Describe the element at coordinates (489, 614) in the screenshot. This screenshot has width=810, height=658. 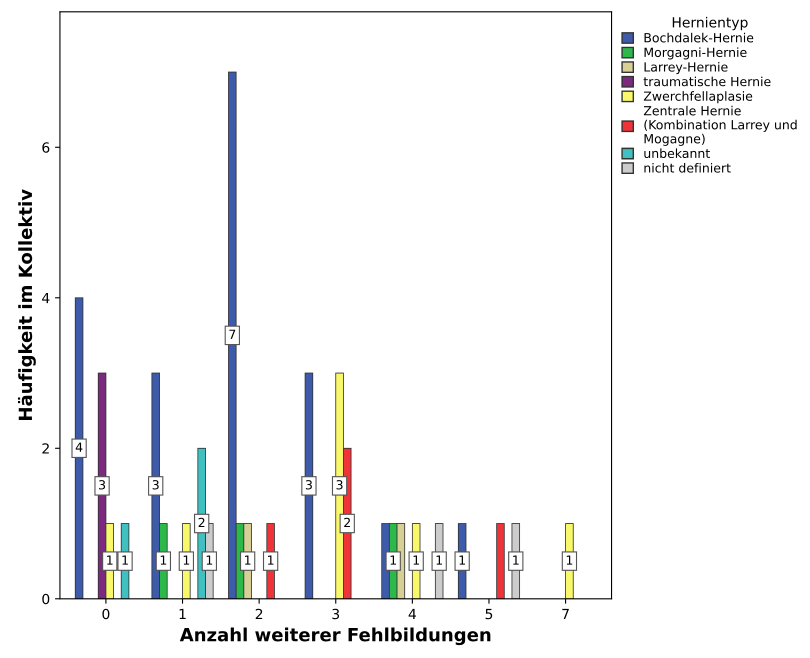
I see `x-tick-label: 5` at that location.